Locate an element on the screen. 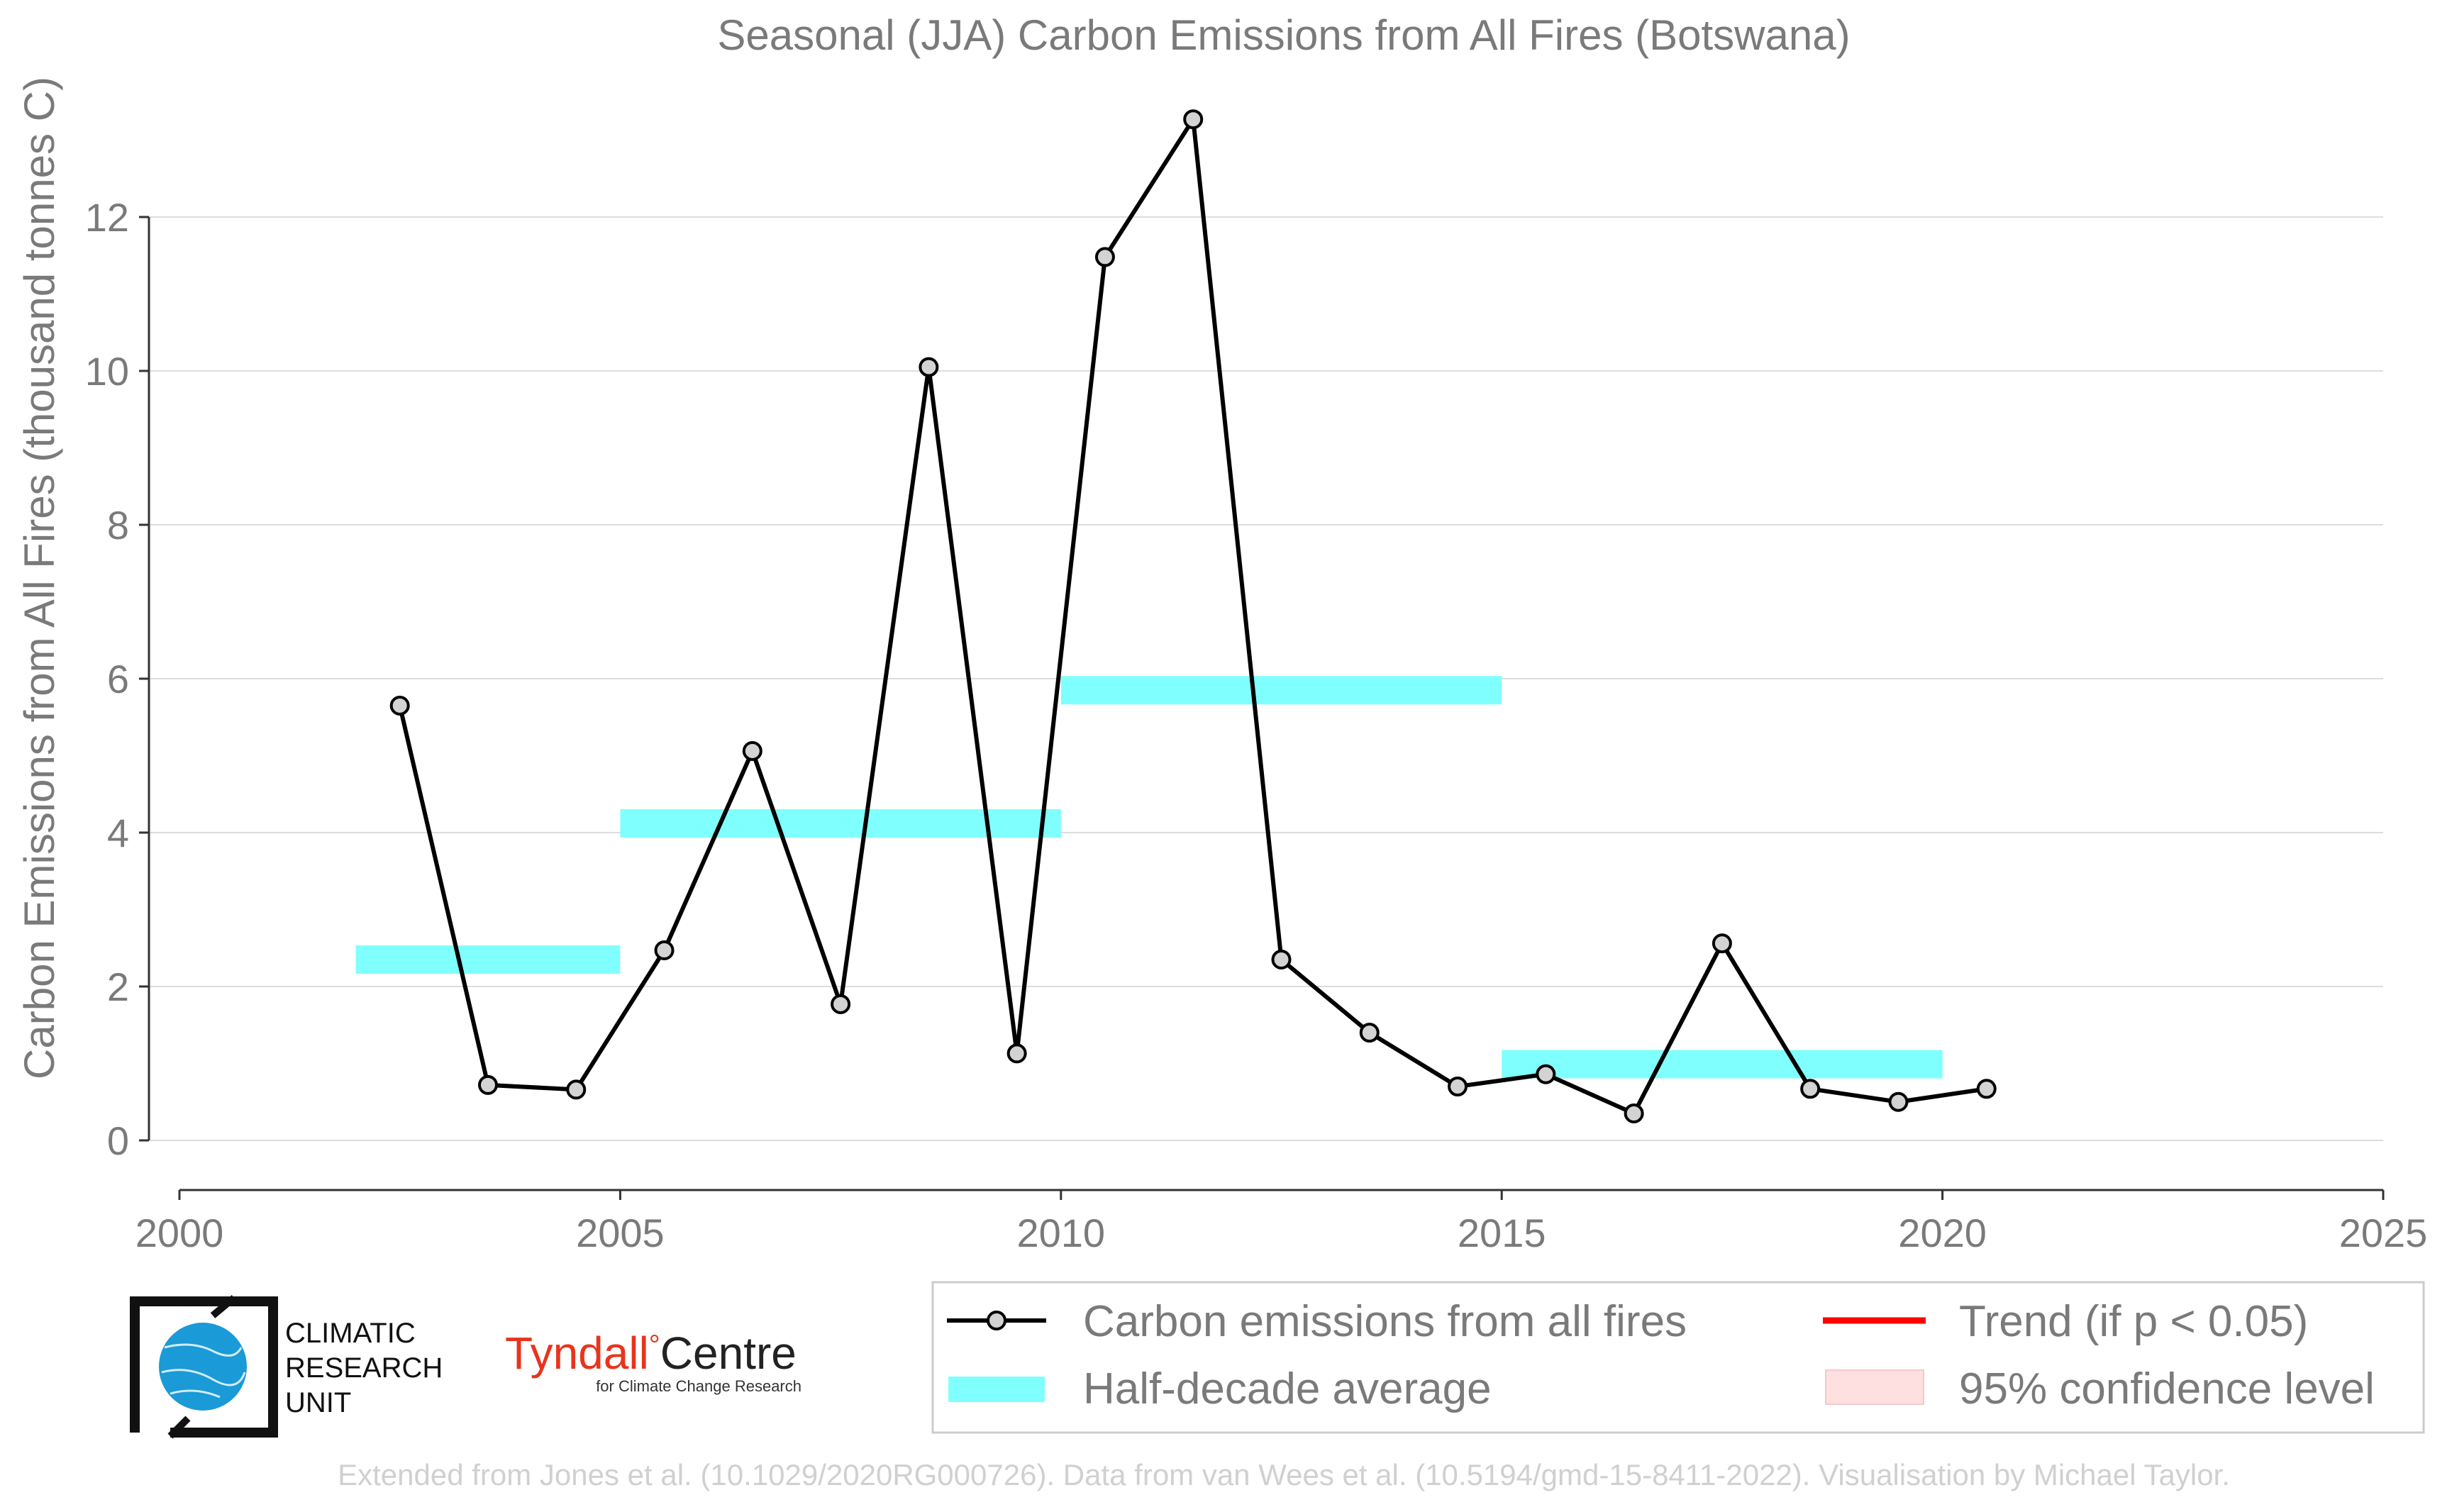  cru-logo: CLIMATIC RESEARCH UNIT is located at coordinates (286, 1367).